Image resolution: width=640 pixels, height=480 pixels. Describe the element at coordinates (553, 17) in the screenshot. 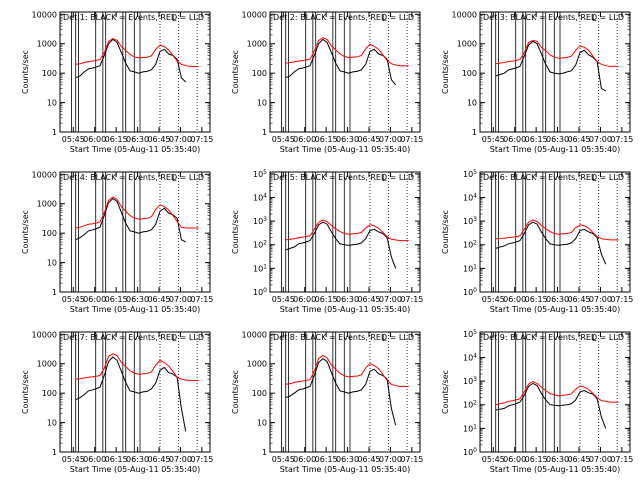

I see `chart-title: Det 3: BLACK = Events, RED = LLD` at that location.